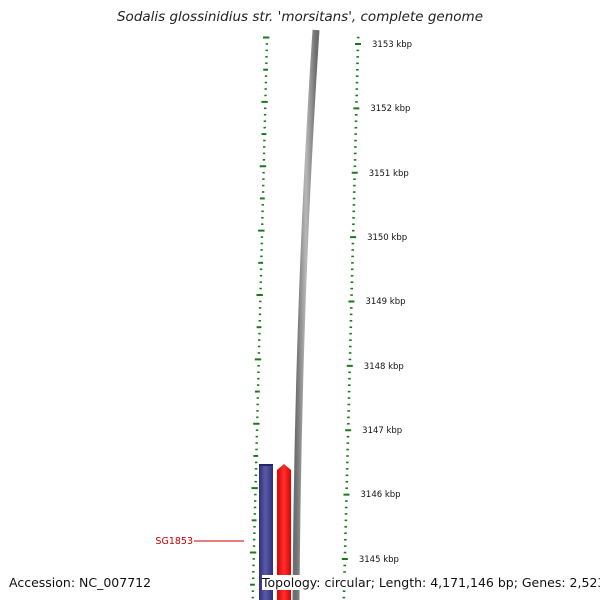 The width and height of the screenshot is (600, 600). I want to click on feature-sg1853-arrow, so click(284, 532).